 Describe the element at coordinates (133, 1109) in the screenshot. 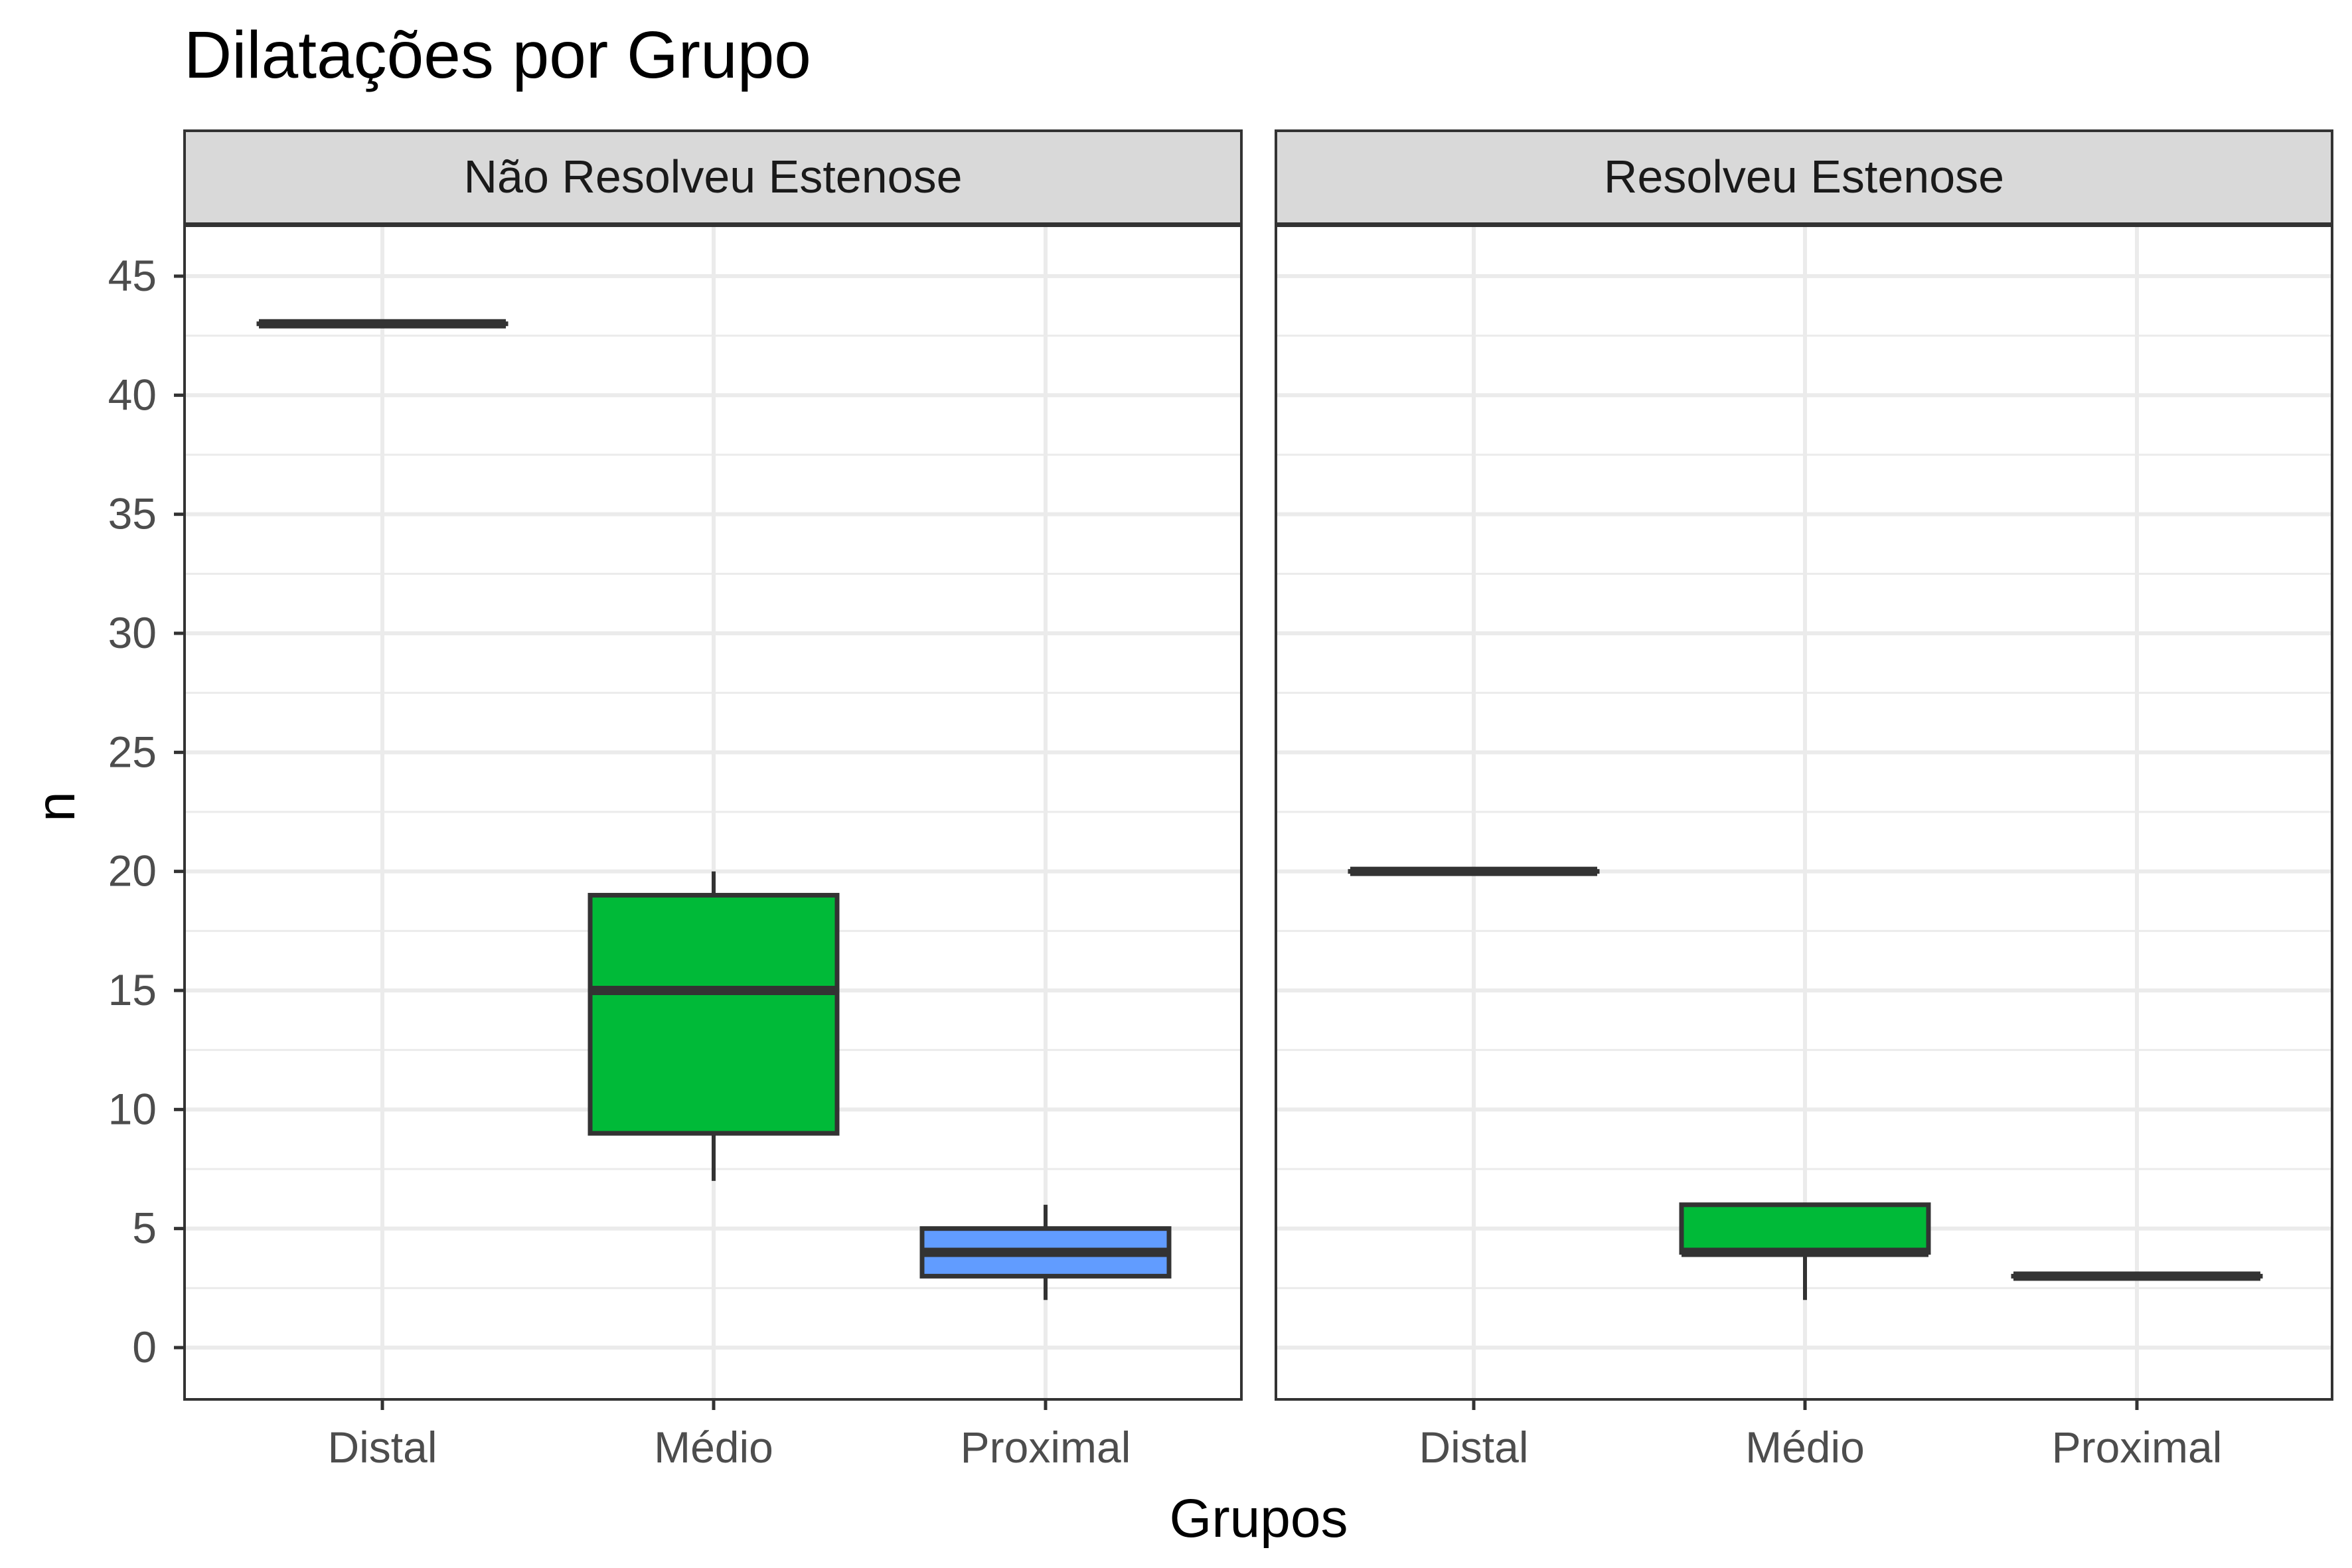

I see `y-tick-label: 10` at that location.